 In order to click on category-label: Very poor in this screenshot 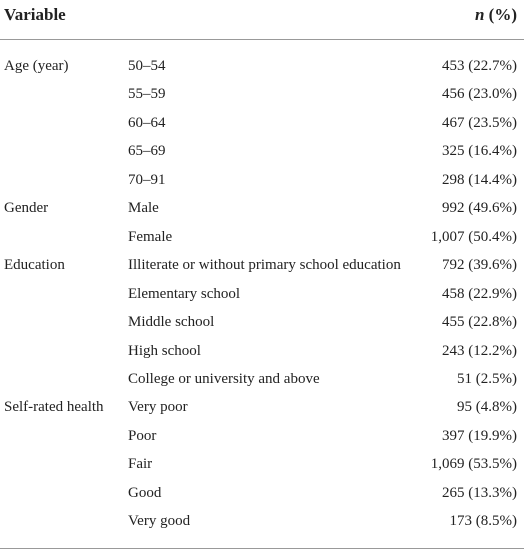, I will do `click(158, 407)`.